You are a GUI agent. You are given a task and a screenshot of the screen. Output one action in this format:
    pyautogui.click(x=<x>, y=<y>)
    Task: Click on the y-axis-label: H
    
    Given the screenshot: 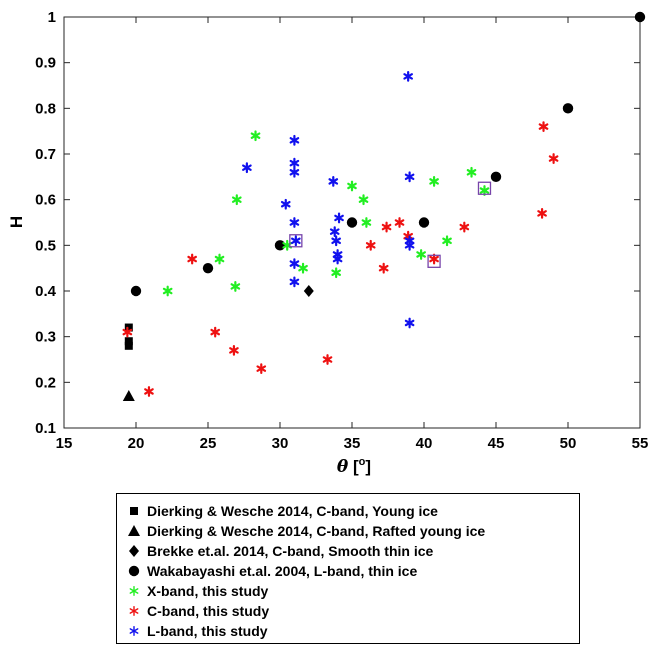 What is the action you would take?
    pyautogui.click(x=16, y=222)
    